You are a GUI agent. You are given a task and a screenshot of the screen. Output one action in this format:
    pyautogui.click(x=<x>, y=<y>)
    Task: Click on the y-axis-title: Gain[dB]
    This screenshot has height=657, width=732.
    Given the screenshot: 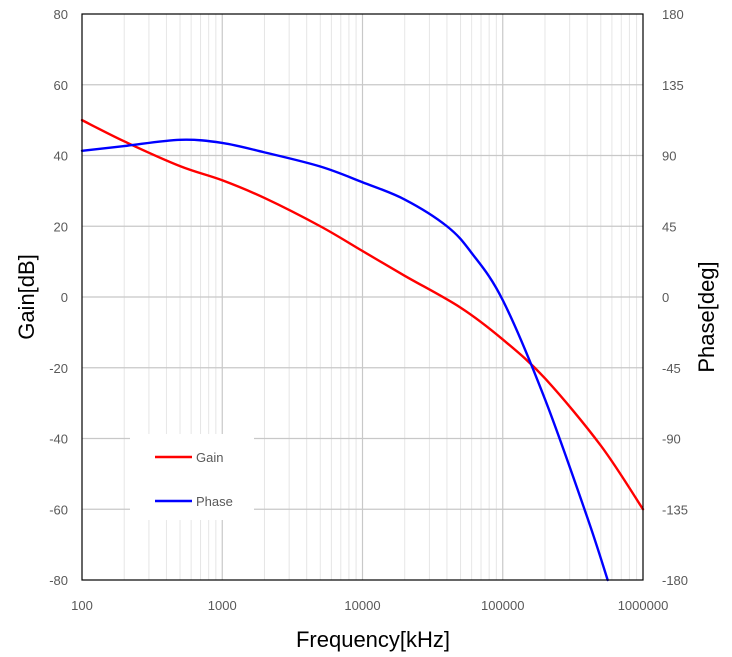 What is the action you would take?
    pyautogui.click(x=26, y=297)
    